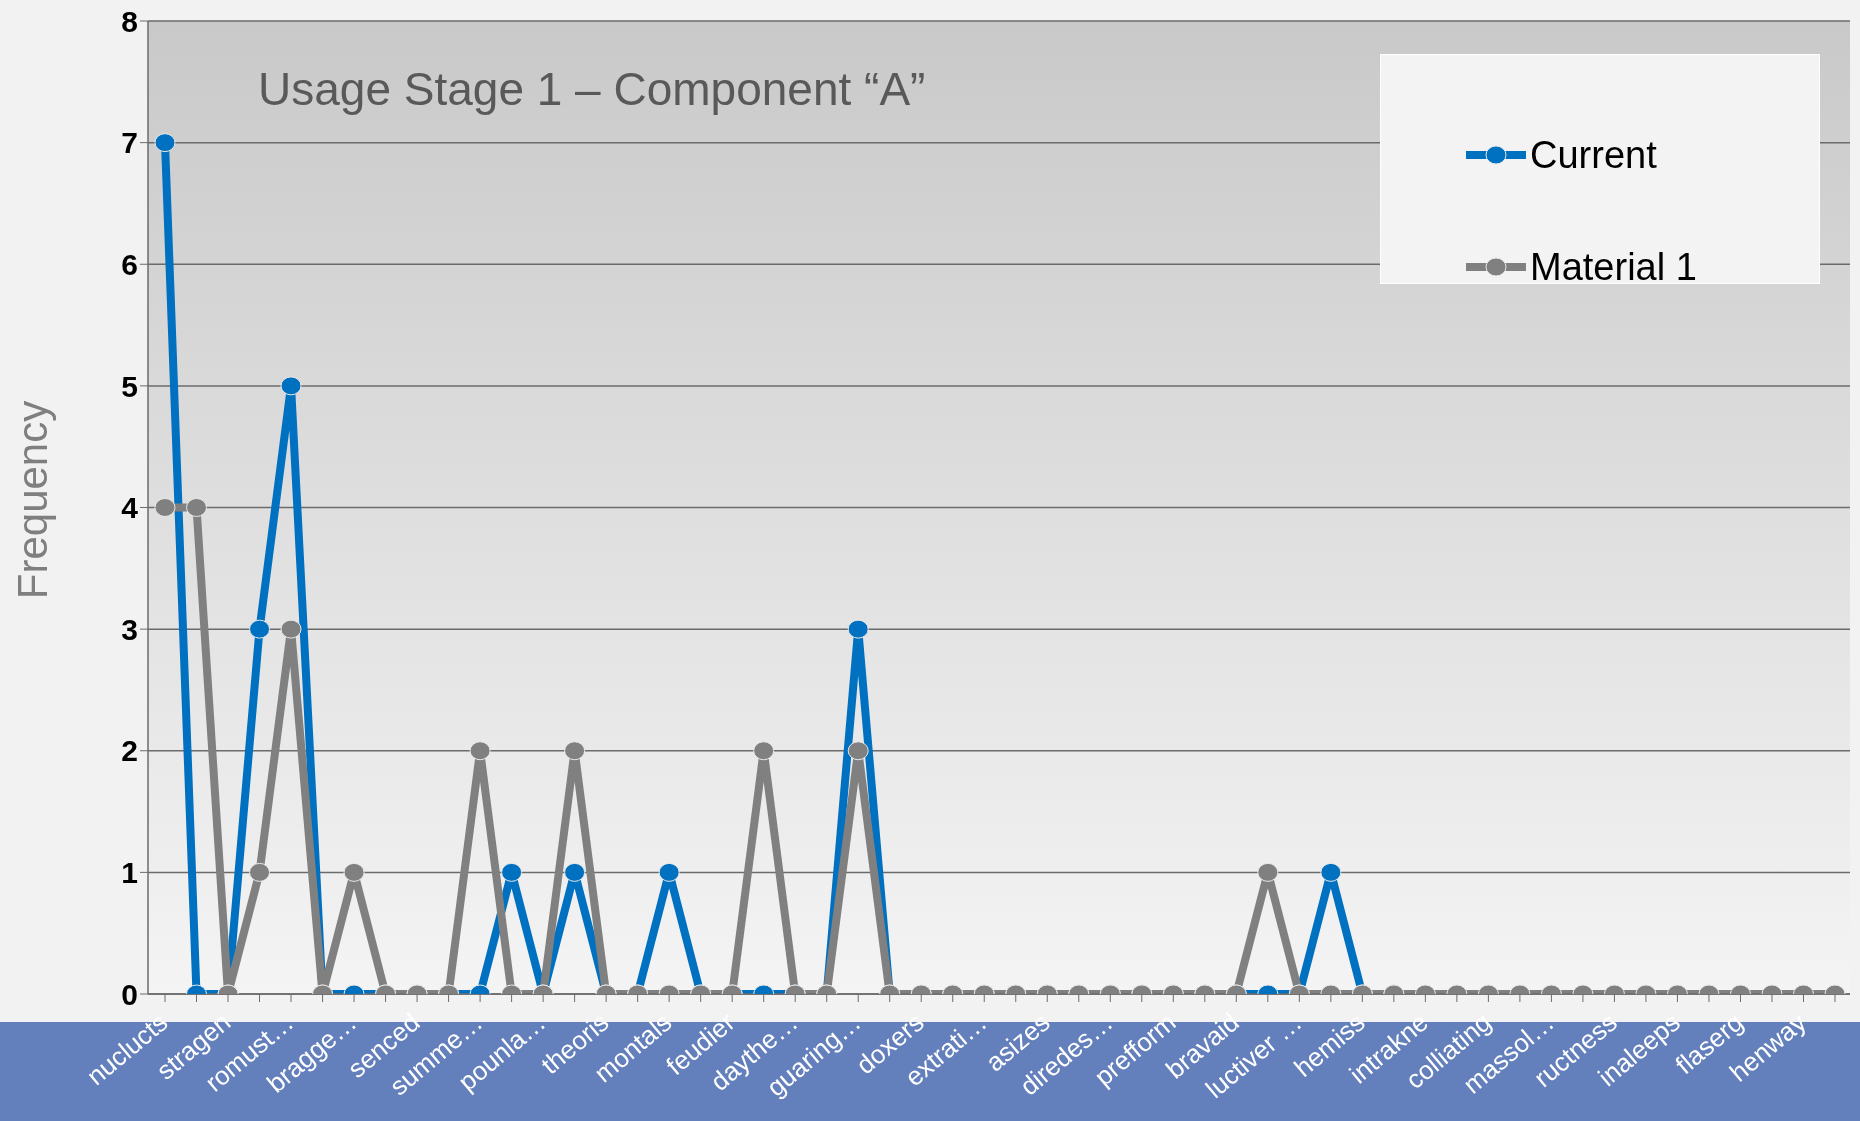 This screenshot has height=1121, width=1860. What do you see at coordinates (129, 751) in the screenshot?
I see `y-tick-label: 2` at bounding box center [129, 751].